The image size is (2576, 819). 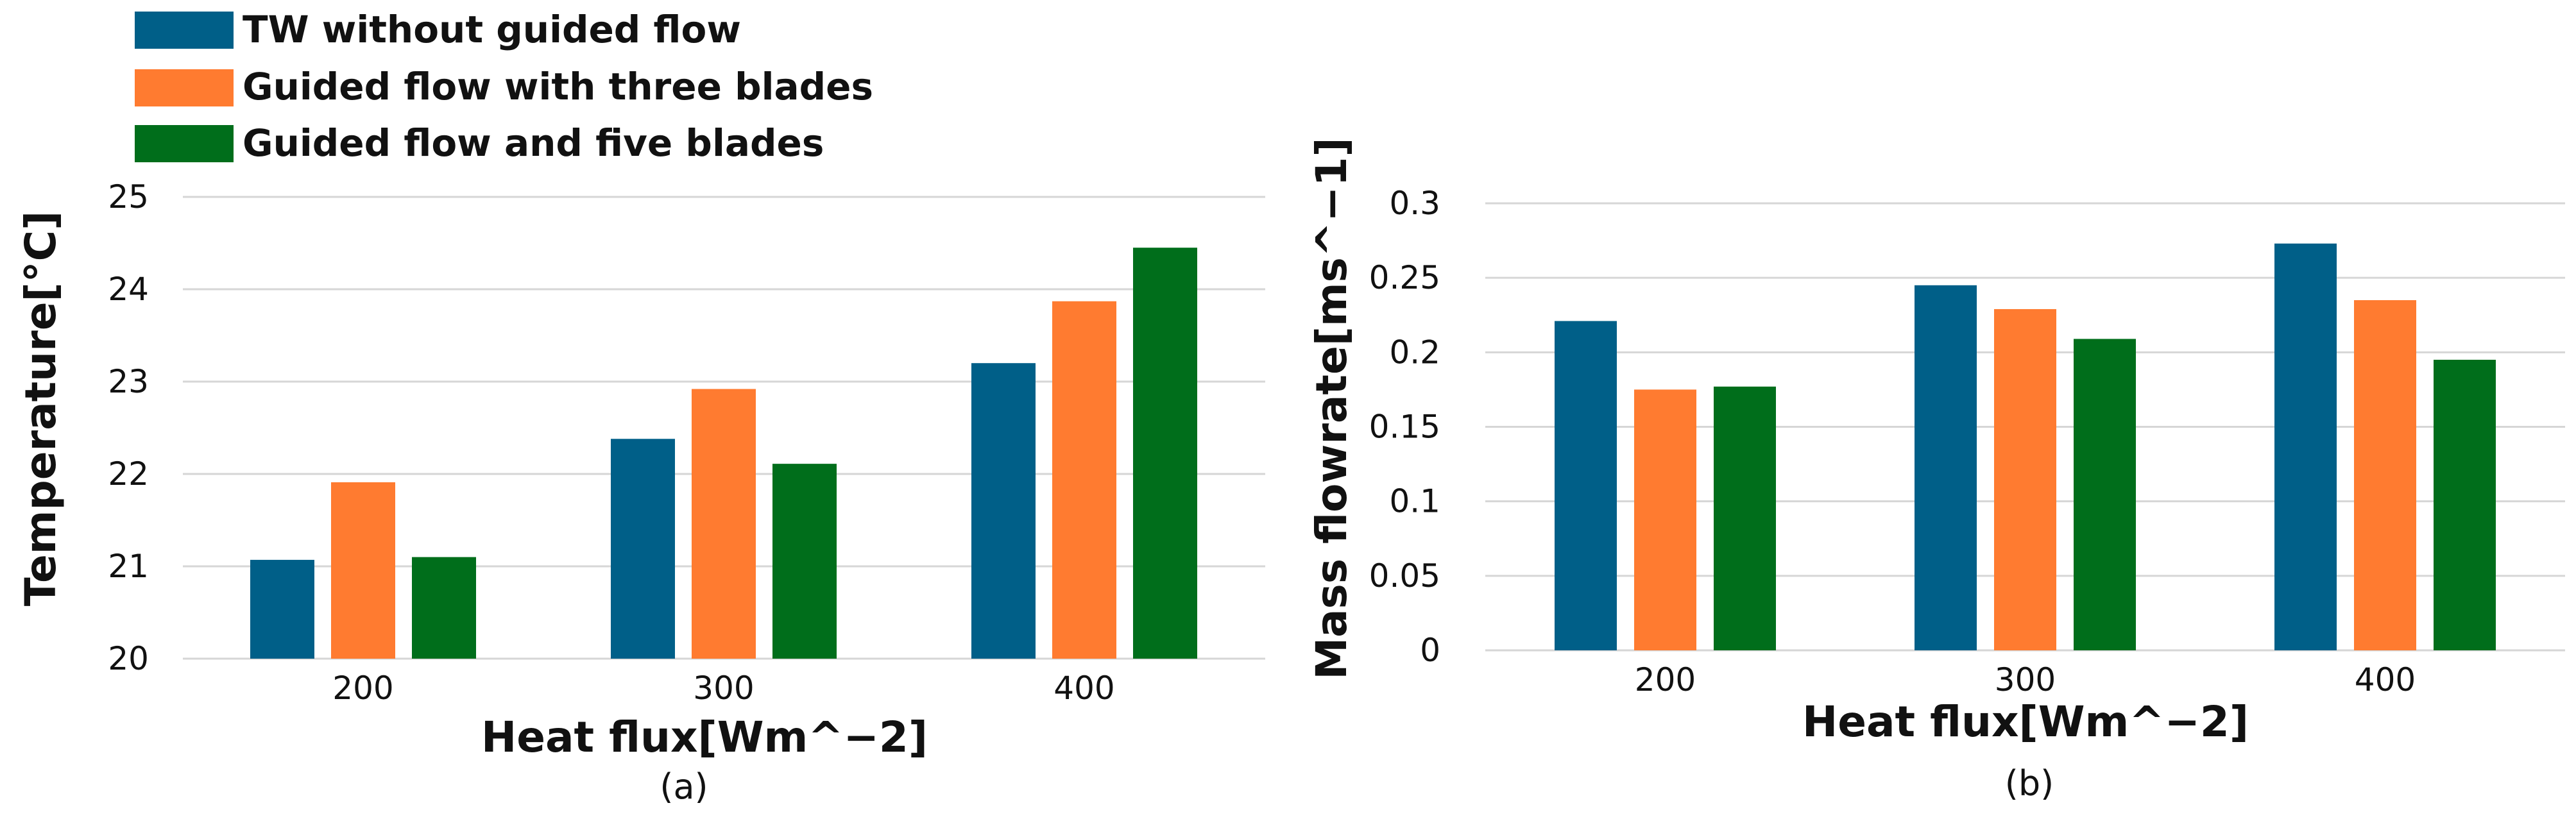 What do you see at coordinates (1404, 576) in the screenshot?
I see `chart-b-ytick-label-1: 0.05` at bounding box center [1404, 576].